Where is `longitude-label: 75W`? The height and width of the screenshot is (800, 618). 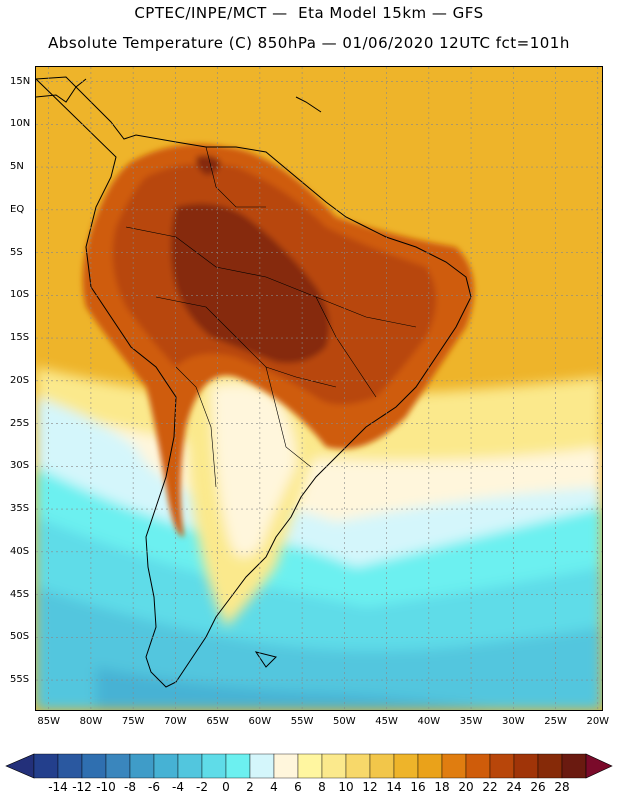
longitude-label: 75W is located at coordinates (133, 721).